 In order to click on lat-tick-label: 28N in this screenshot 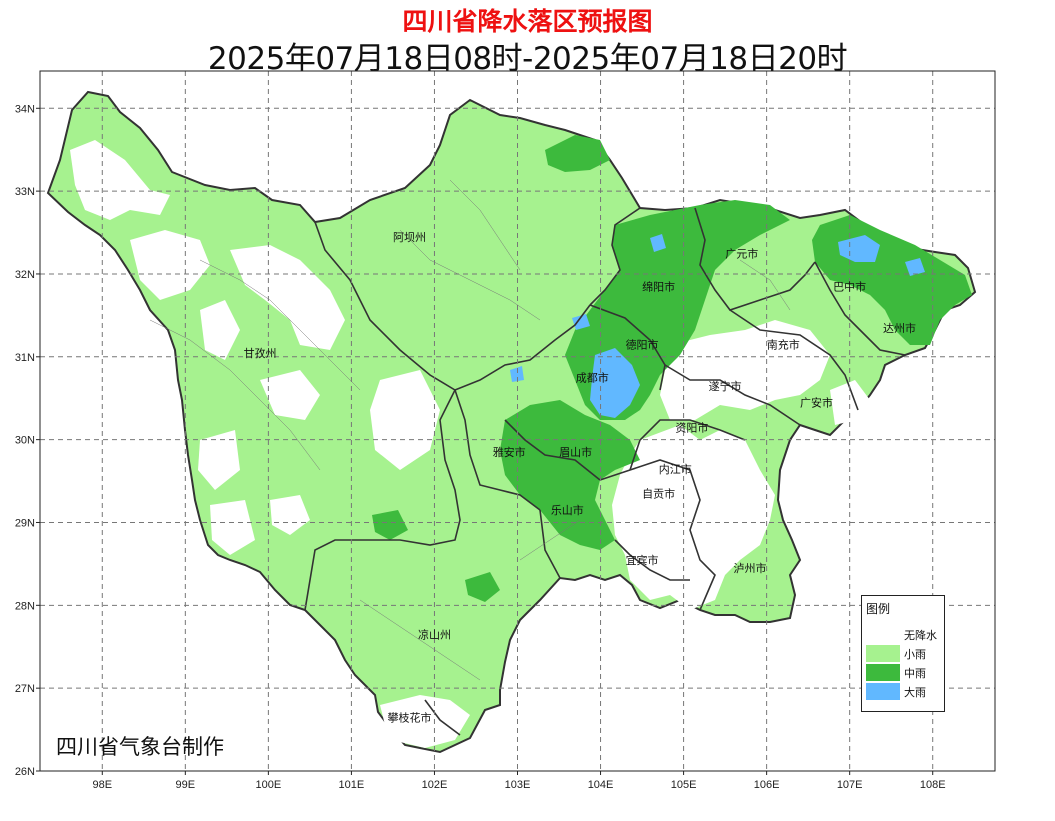, I will do `click(25, 606)`.